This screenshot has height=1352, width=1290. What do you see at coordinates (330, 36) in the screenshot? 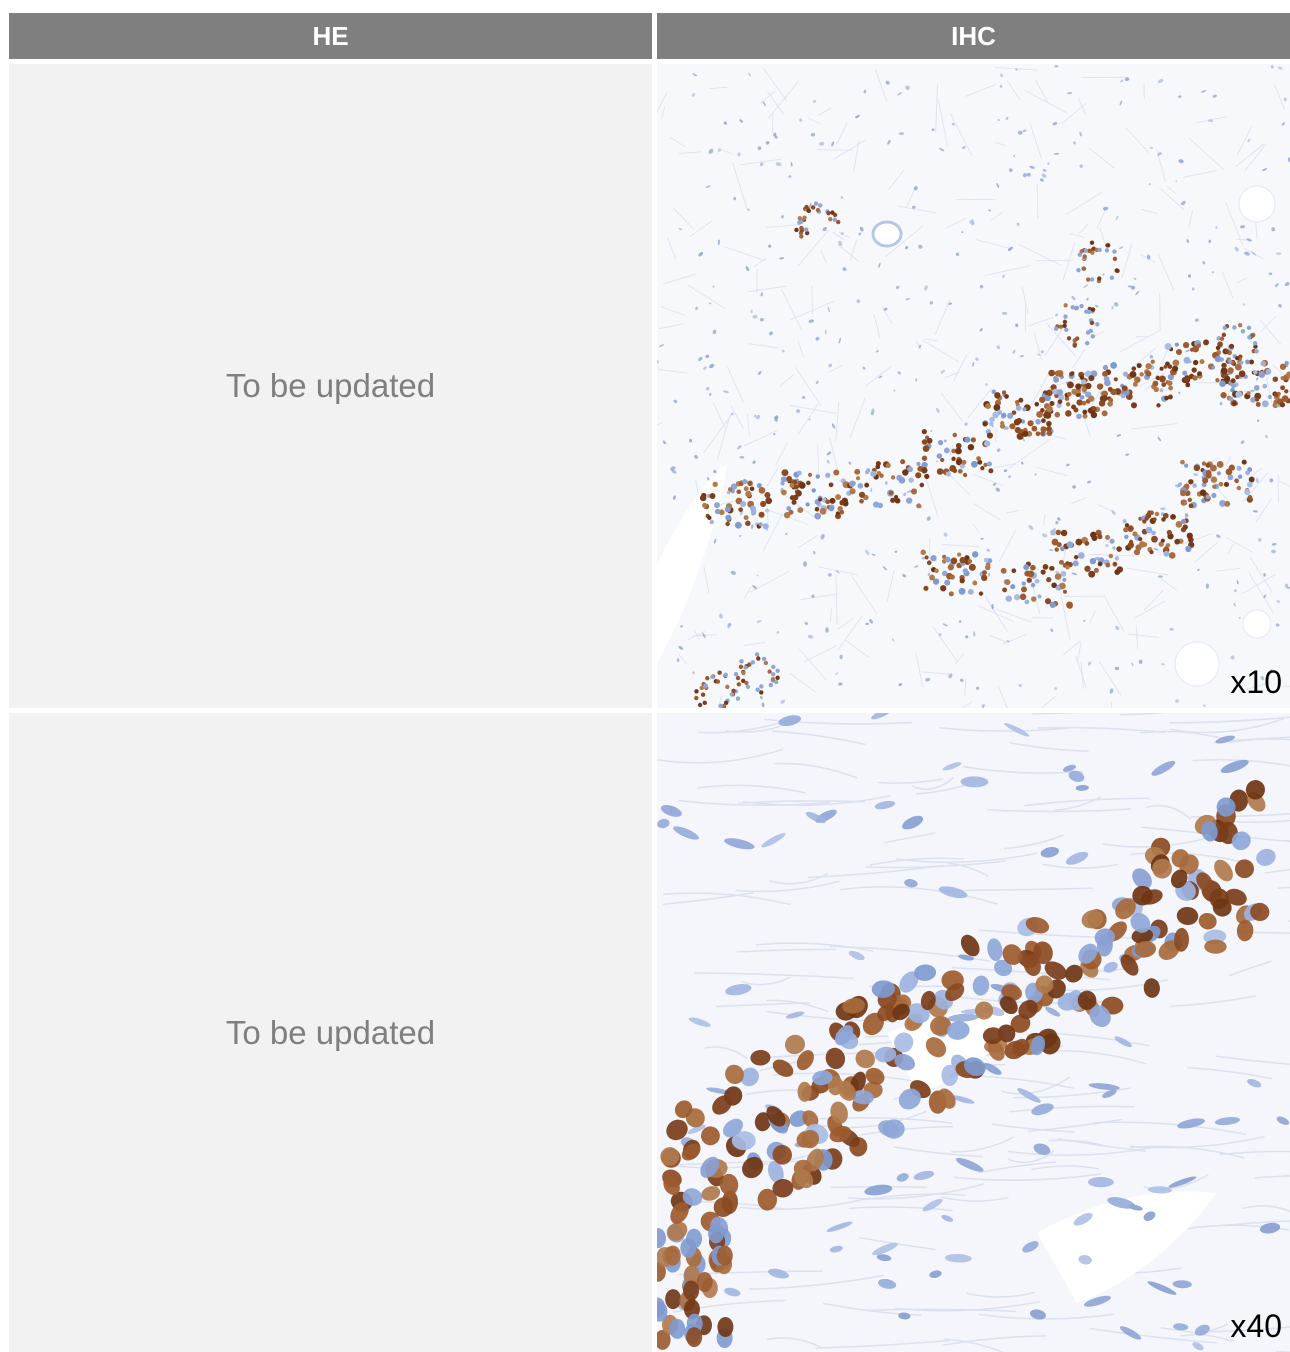
I see `column-header-he: HE` at bounding box center [330, 36].